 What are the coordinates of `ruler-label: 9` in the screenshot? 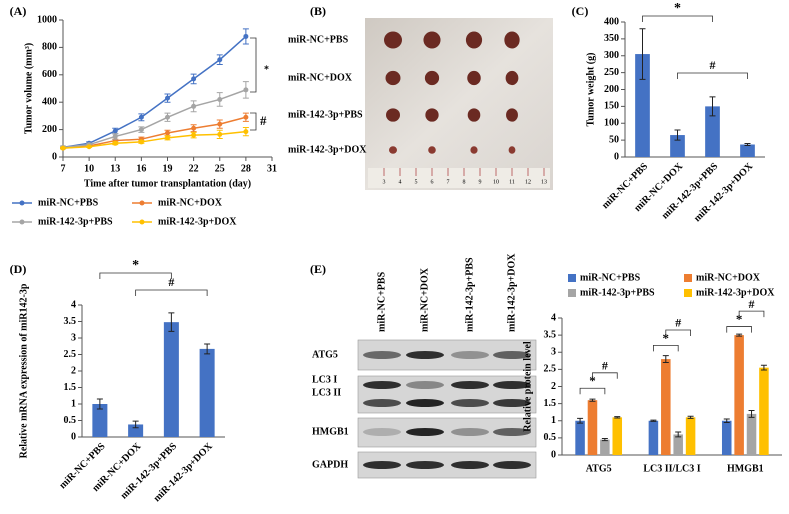 It's located at (480, 182).